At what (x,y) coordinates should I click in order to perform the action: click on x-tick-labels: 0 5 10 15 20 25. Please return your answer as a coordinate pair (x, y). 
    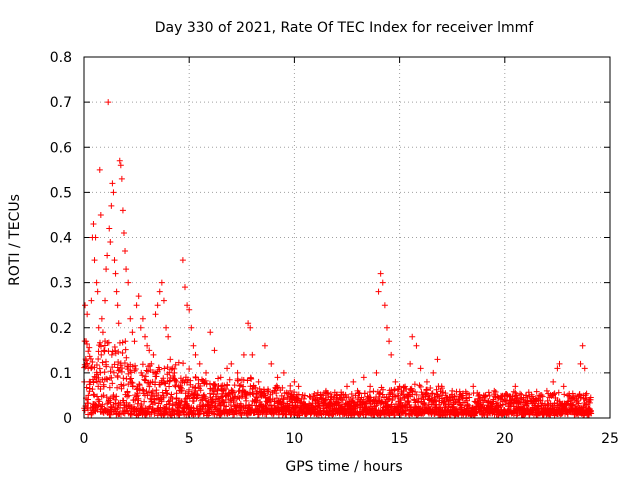
    Looking at the image, I should click on (349, 439).